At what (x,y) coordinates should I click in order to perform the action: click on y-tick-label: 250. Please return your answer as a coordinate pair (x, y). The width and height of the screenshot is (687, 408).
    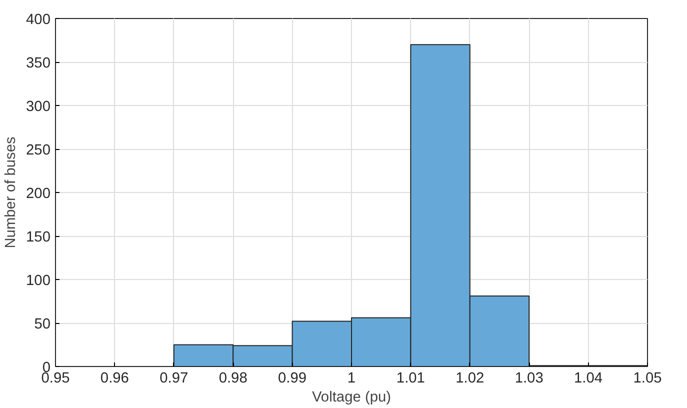
    Looking at the image, I should click on (38, 150).